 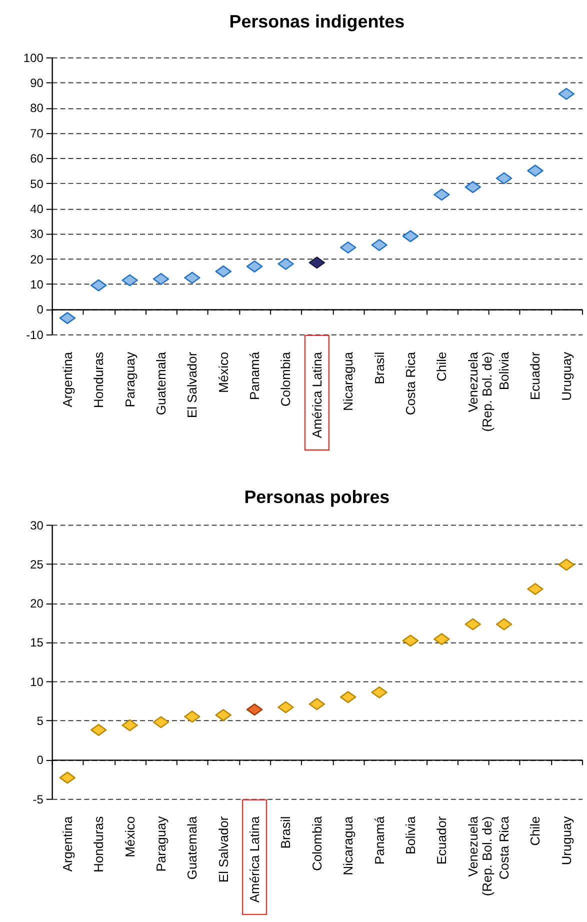 What do you see at coordinates (37, 159) in the screenshot?
I see `y-tick-label: 60` at bounding box center [37, 159].